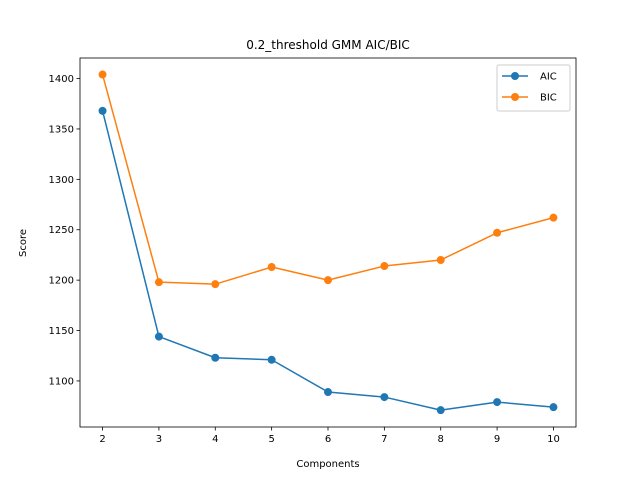 This screenshot has width=640, height=480. What do you see at coordinates (271, 439) in the screenshot?
I see `x-tick-label: 5` at bounding box center [271, 439].